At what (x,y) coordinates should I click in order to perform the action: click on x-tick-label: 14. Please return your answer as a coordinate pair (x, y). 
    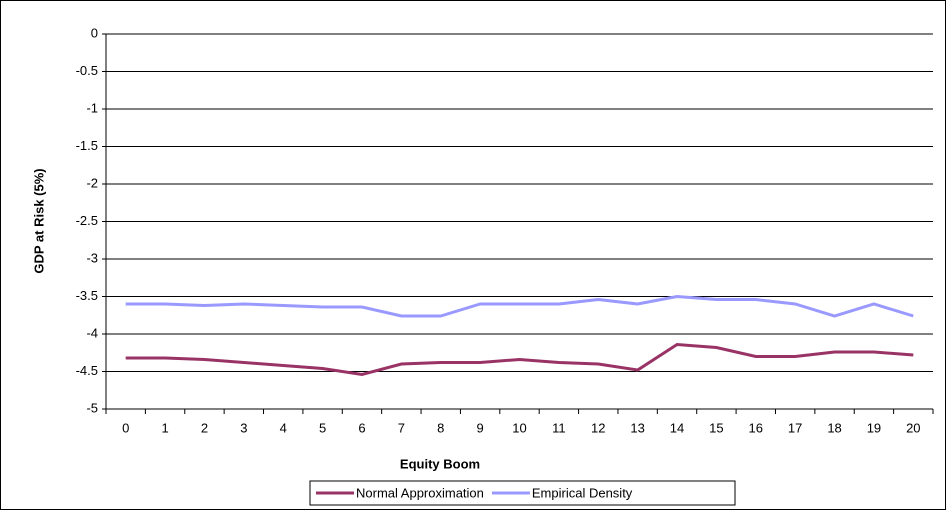
    Looking at the image, I should click on (677, 427).